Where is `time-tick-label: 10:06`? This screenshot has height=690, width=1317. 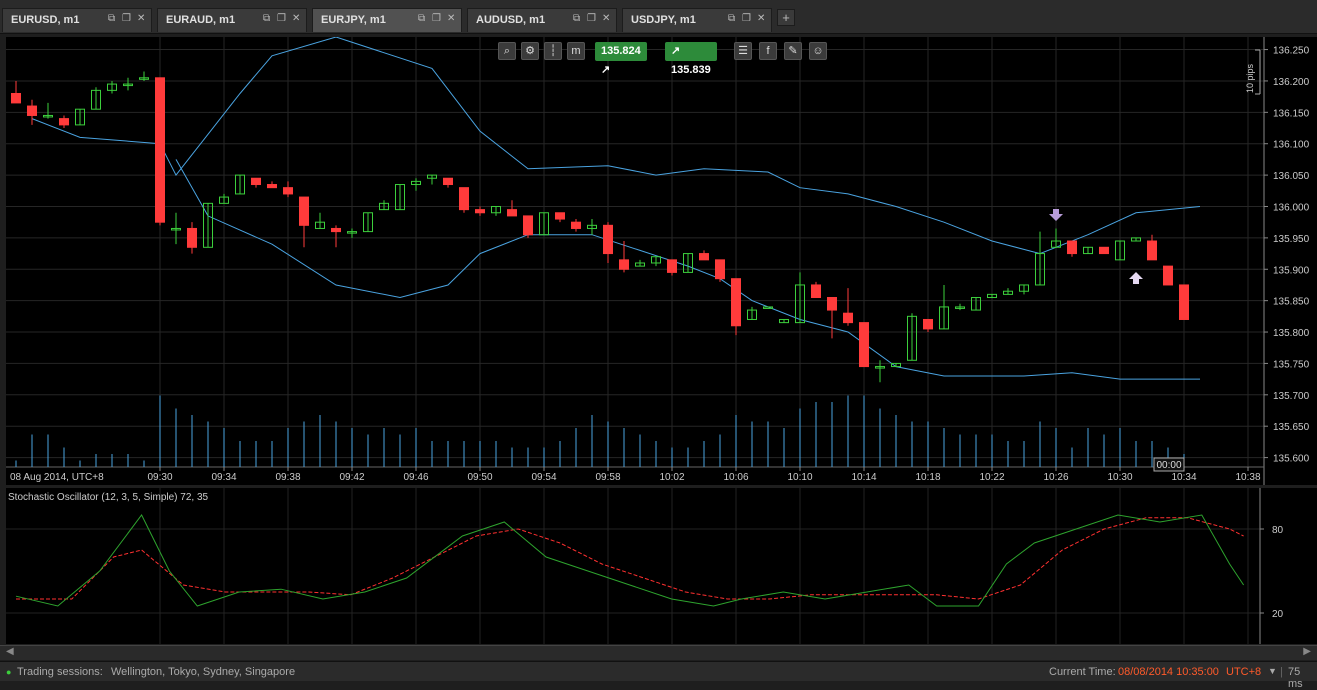
time-tick-label: 10:06 is located at coordinates (735, 477).